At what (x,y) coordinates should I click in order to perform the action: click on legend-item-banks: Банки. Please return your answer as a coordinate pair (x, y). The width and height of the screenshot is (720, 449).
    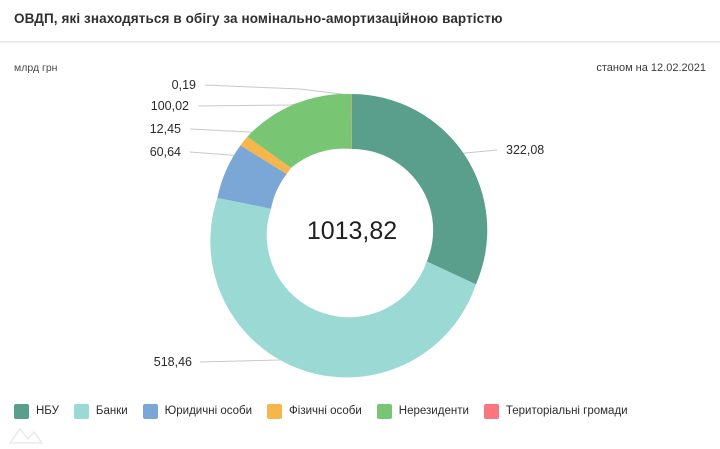
    Looking at the image, I should click on (101, 411).